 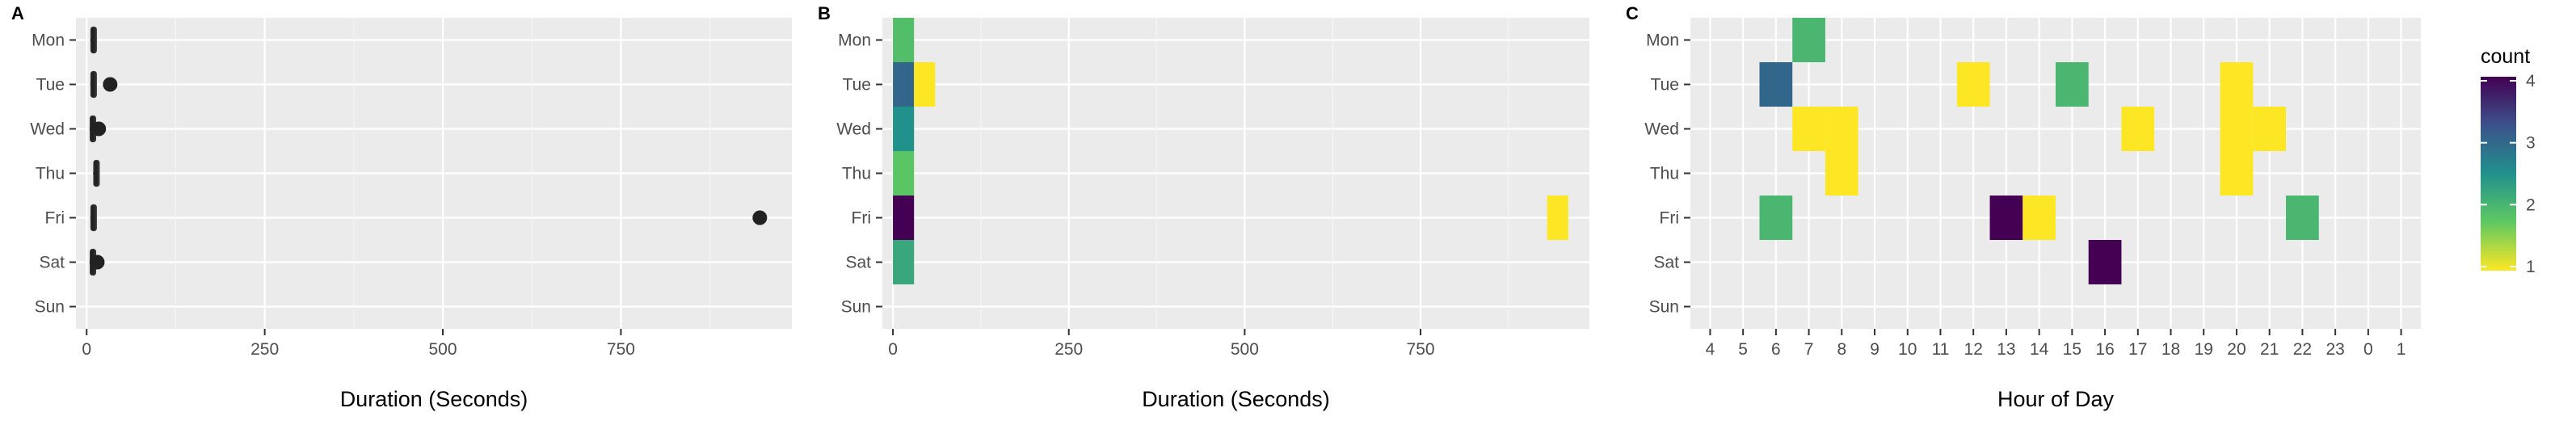 I want to click on heat-cell-sat, so click(x=904, y=262).